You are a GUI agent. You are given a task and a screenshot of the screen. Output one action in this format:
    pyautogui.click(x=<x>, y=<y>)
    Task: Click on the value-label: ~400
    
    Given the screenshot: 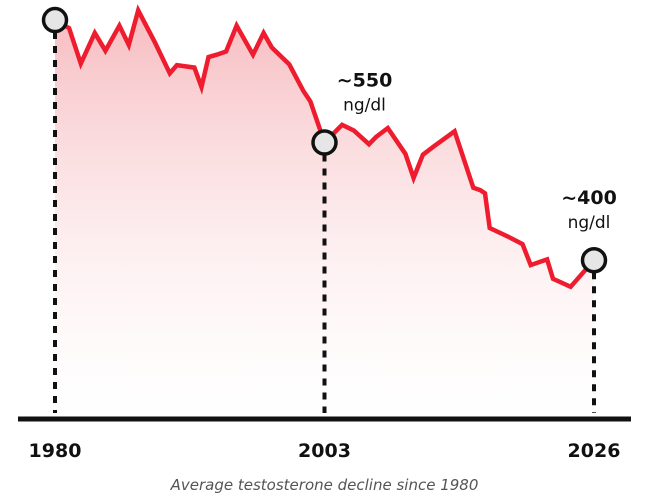 What is the action you would take?
    pyautogui.click(x=589, y=198)
    